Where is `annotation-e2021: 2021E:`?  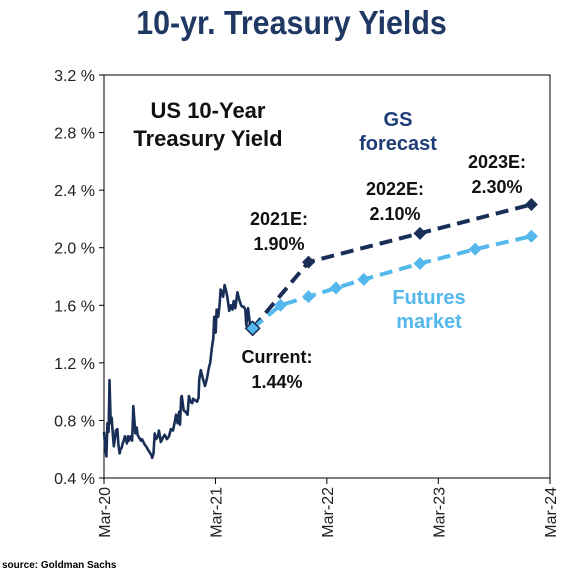
annotation-e2021: 2021E: is located at coordinates (279, 219).